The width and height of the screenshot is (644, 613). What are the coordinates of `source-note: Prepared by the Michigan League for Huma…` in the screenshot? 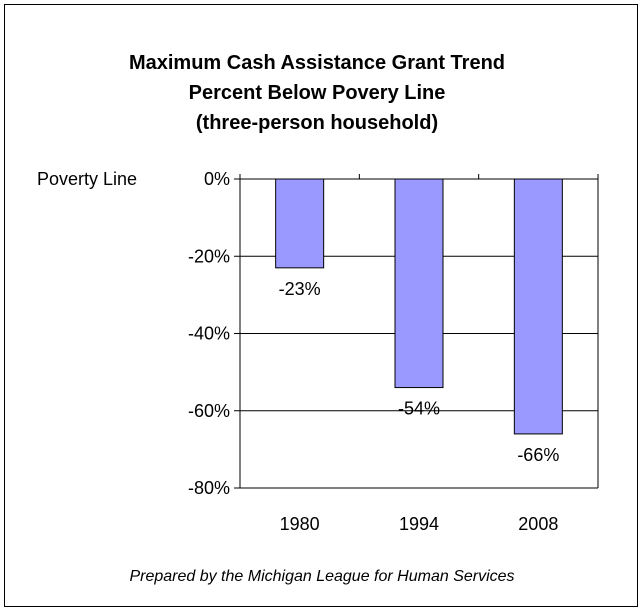 It's located at (322, 576).